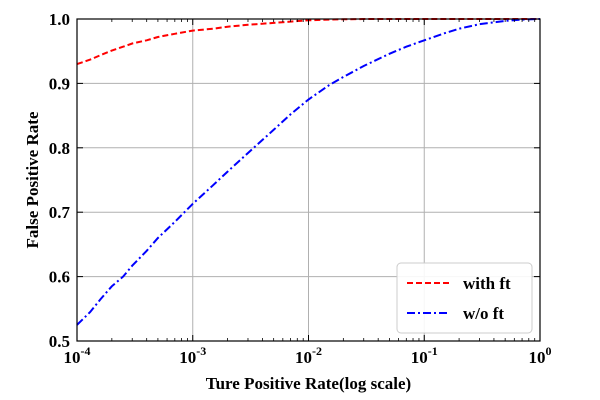  What do you see at coordinates (308, 383) in the screenshot?
I see `x-axis-title: Ture Positive Rate(log scale)` at bounding box center [308, 383].